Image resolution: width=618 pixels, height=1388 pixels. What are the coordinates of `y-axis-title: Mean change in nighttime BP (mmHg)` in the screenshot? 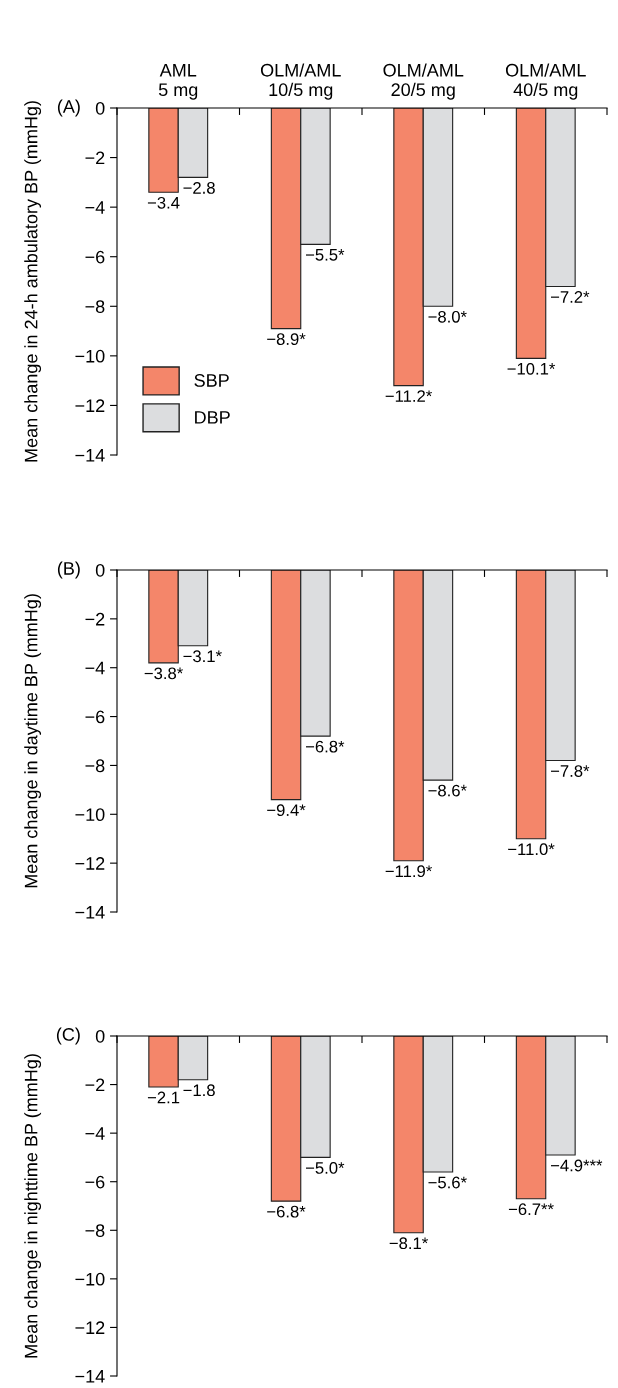 It's located at (33, 1206).